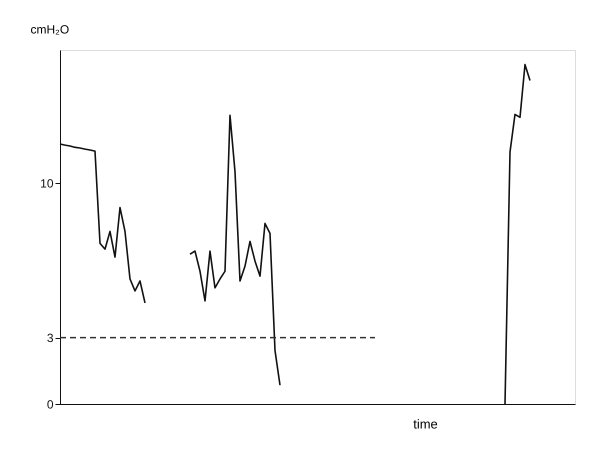 The height and width of the screenshot is (463, 592). What do you see at coordinates (50, 405) in the screenshot?
I see `y-tick-label: 0` at bounding box center [50, 405].